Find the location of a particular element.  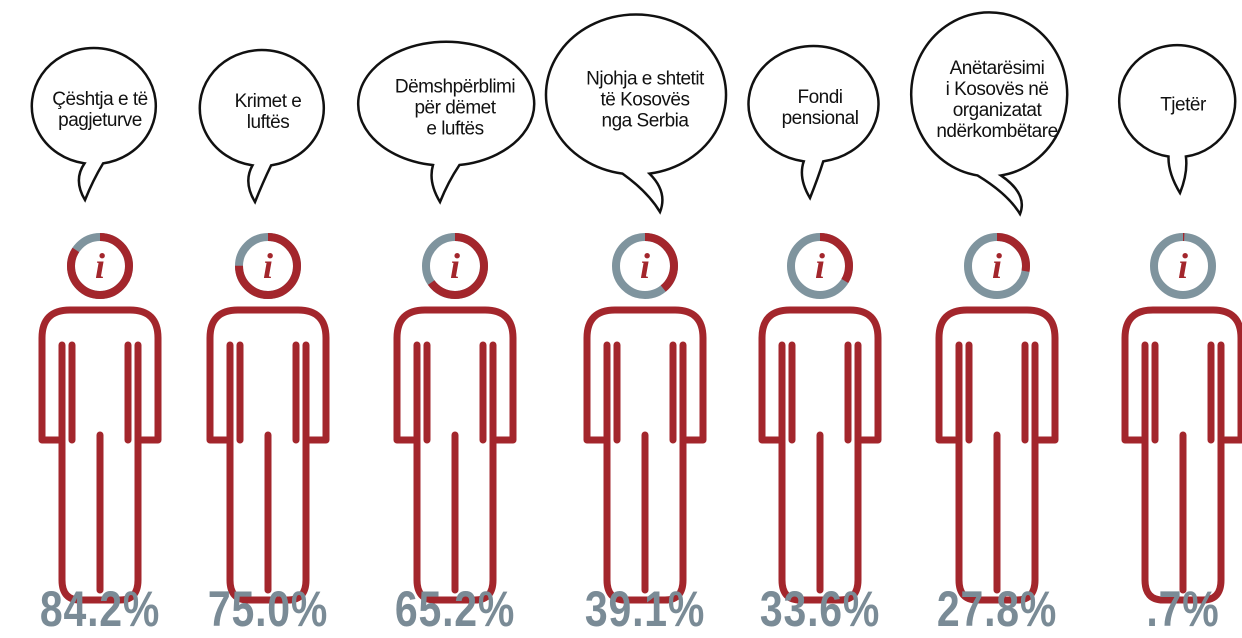

value-label: .7% is located at coordinates (1183, 609).